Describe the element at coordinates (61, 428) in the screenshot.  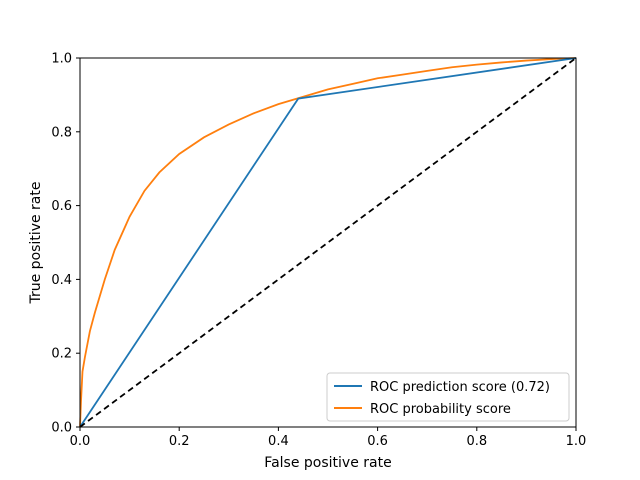
I see `y-tick-label: 0.0` at that location.